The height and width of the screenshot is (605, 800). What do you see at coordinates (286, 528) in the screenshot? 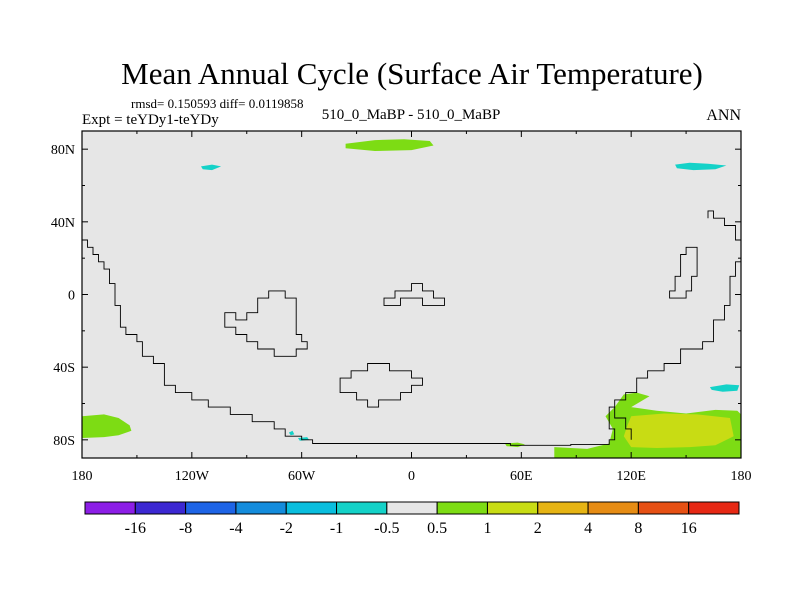
I see `colorbar-label: -2` at bounding box center [286, 528].